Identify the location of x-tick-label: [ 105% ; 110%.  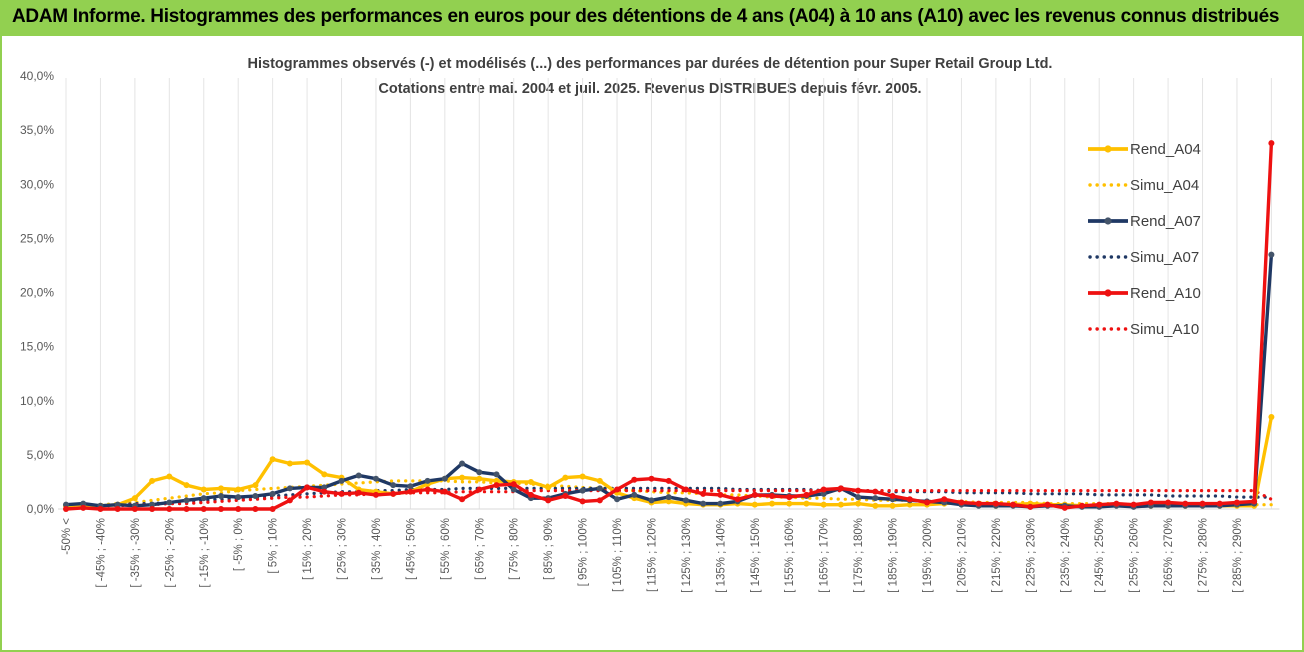
(618, 555).